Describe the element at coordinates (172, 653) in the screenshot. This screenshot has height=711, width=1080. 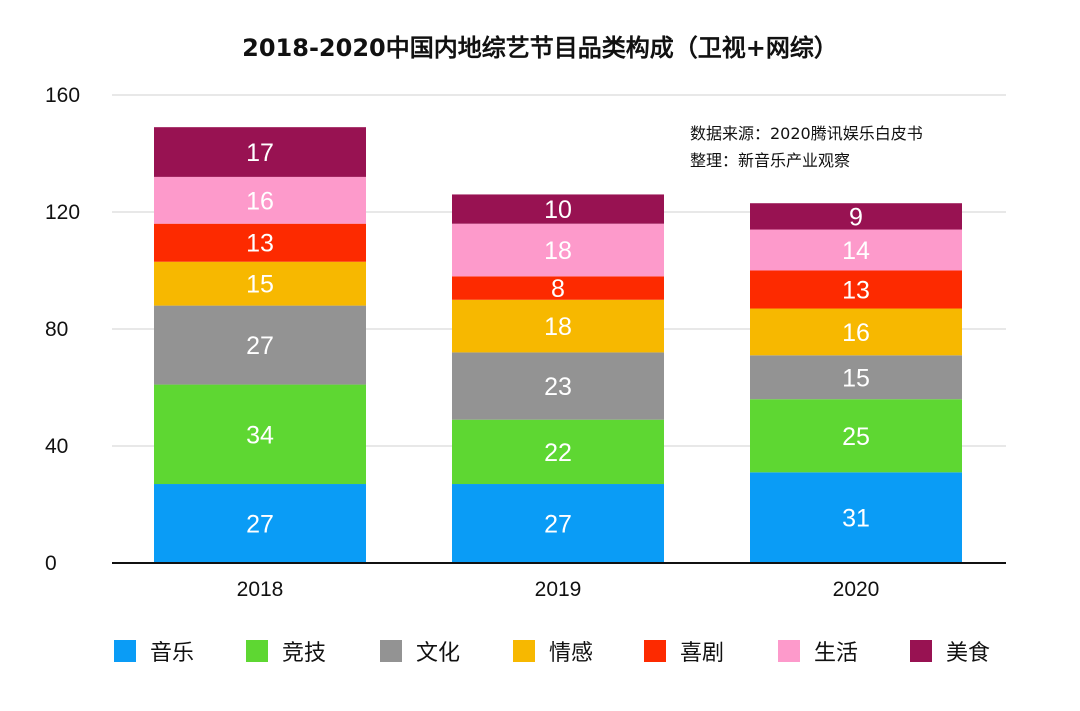
I see `legend-label: 音乐` at that location.